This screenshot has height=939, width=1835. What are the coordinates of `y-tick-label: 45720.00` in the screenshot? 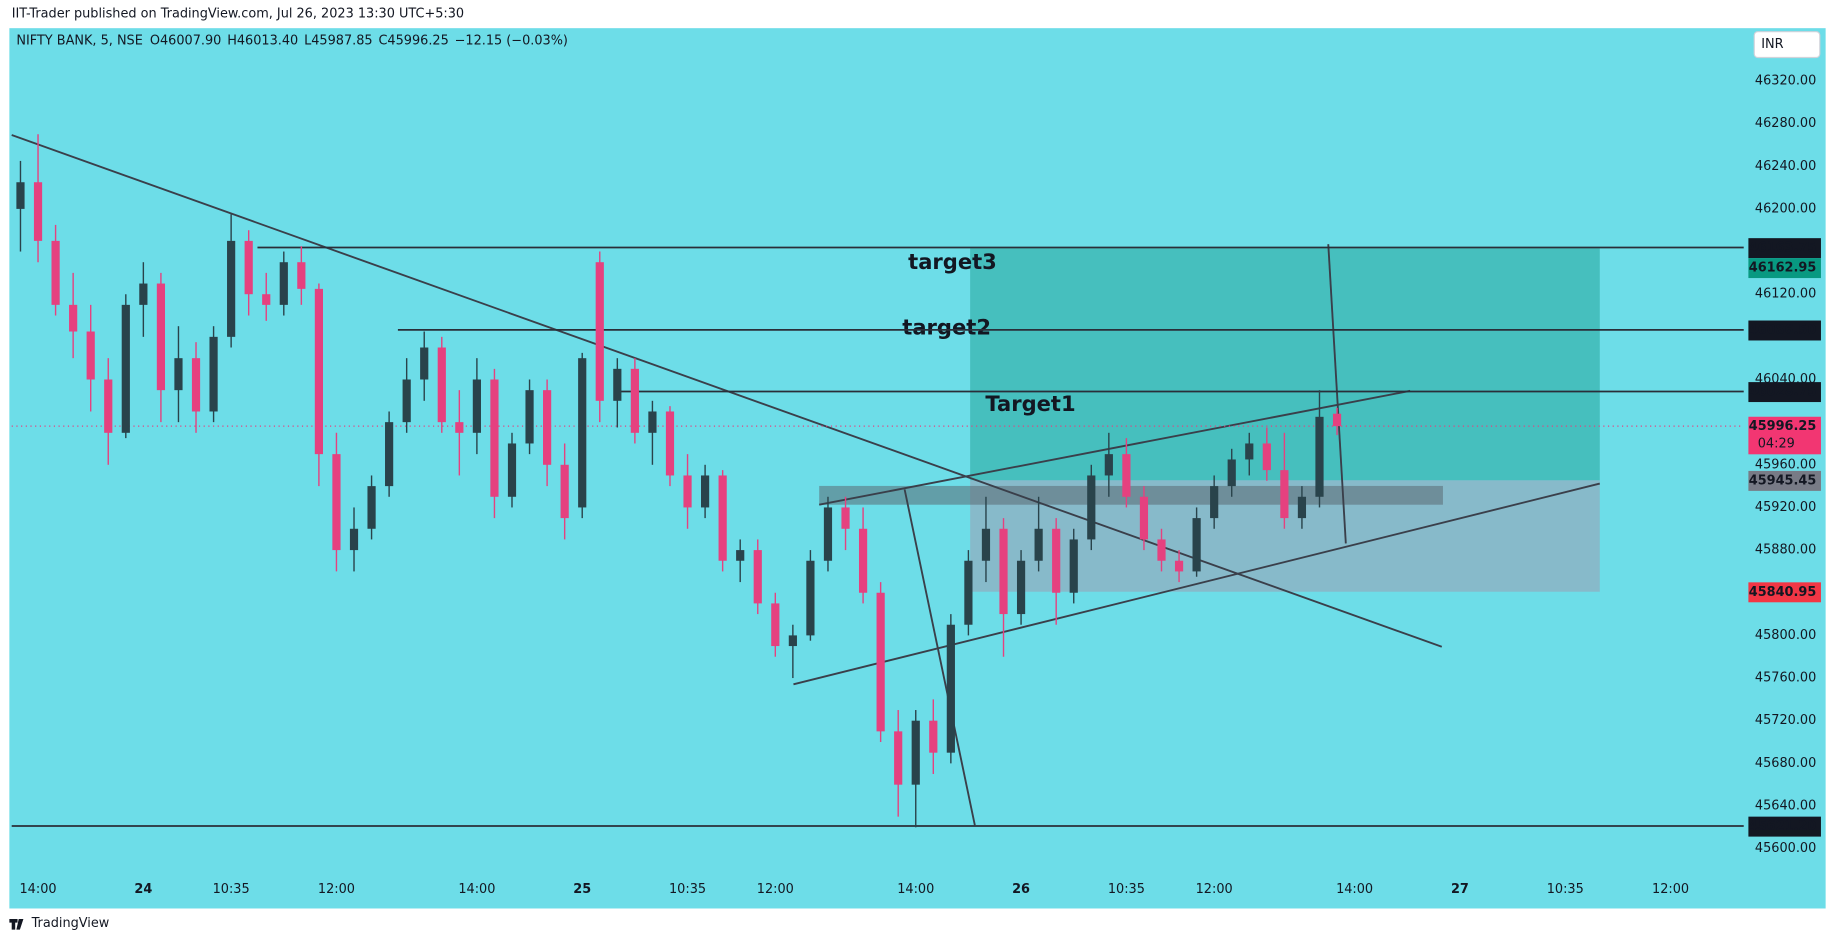 It's located at (1785, 720).